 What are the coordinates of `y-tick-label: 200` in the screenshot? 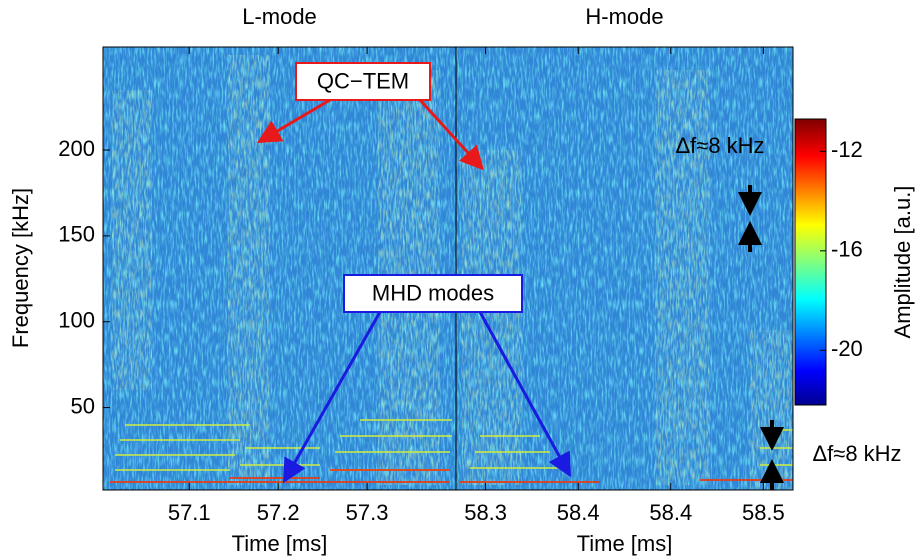 It's located at (76, 148).